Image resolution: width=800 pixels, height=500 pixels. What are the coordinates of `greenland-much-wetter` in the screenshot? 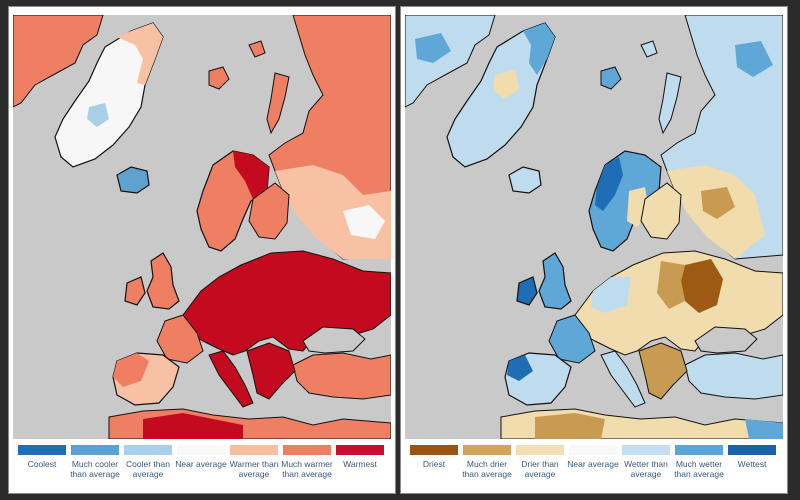 It's located at (539, 49).